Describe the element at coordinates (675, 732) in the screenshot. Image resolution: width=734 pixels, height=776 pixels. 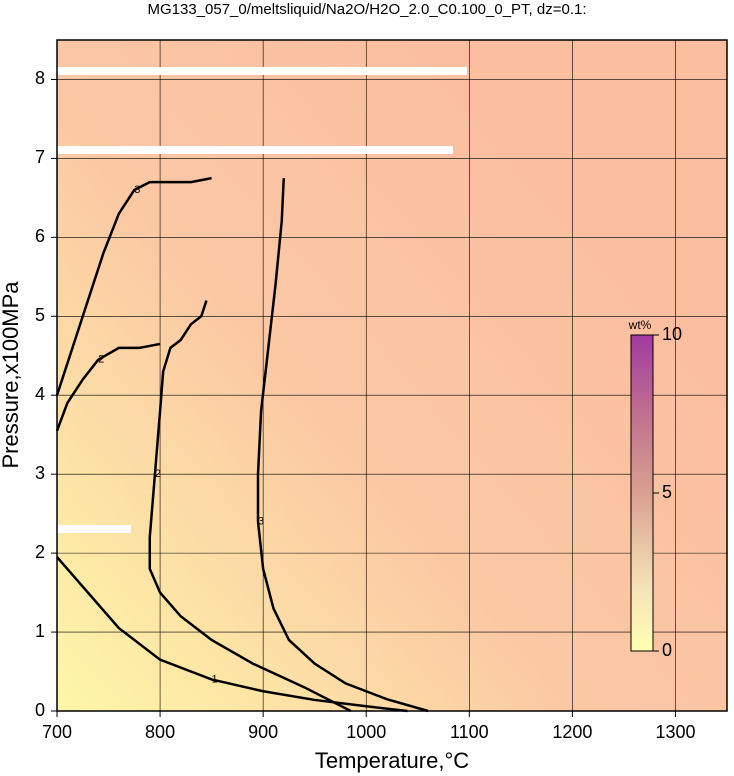
I see `x-tick-label: 1300` at that location.